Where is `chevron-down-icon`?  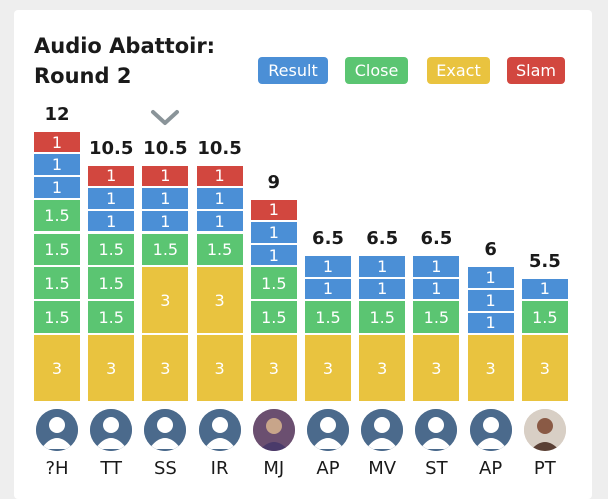
chevron-down-icon is located at coordinates (165, 117).